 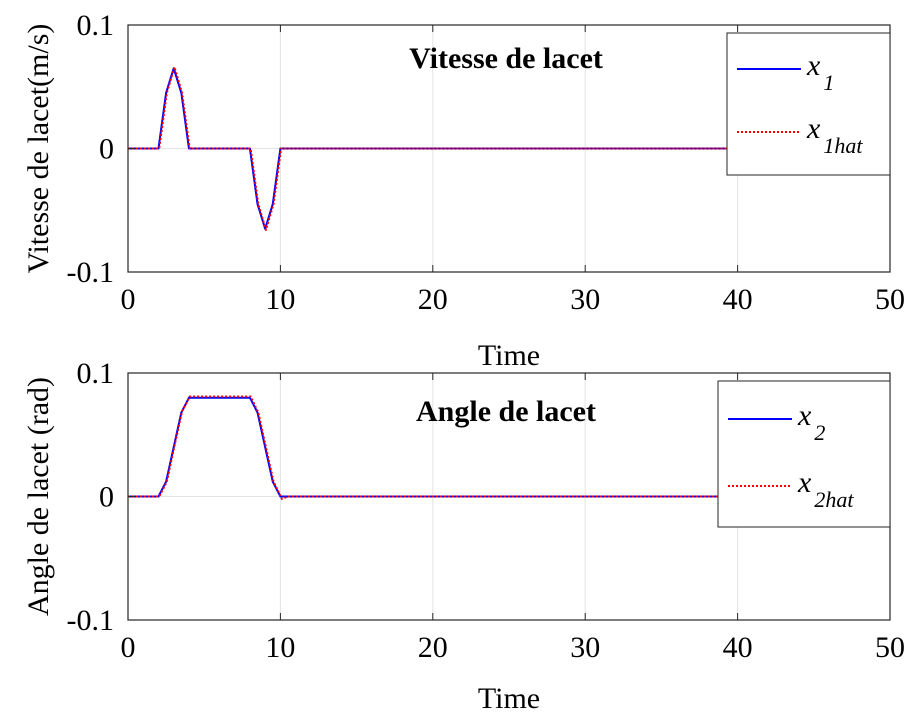 What do you see at coordinates (506, 58) in the screenshot?
I see `chart-title: Vitesse de lacet` at bounding box center [506, 58].